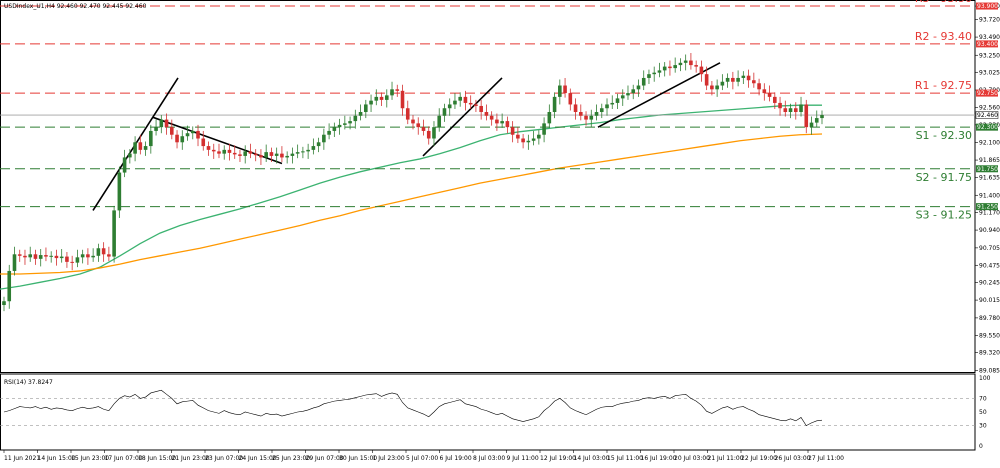 Image resolution: width=1000 pixels, height=468 pixels. I want to click on rsi-axis-label: 70, so click(983, 398).